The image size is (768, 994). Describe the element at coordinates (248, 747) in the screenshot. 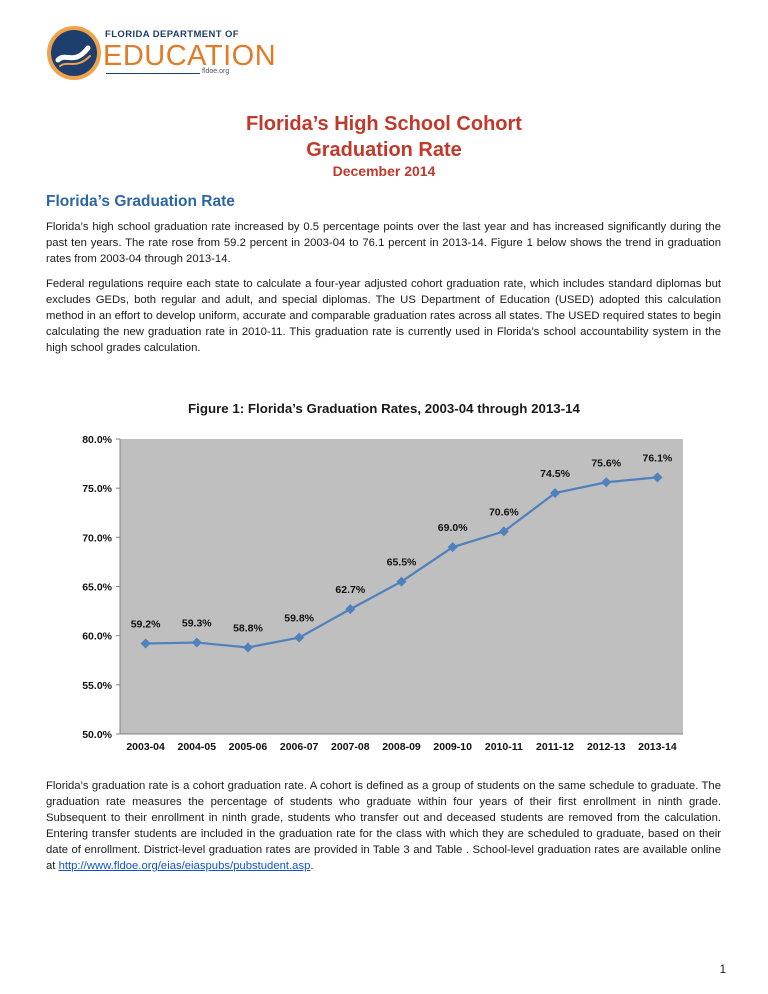

I see `x-tick-label: 2005-06` at that location.